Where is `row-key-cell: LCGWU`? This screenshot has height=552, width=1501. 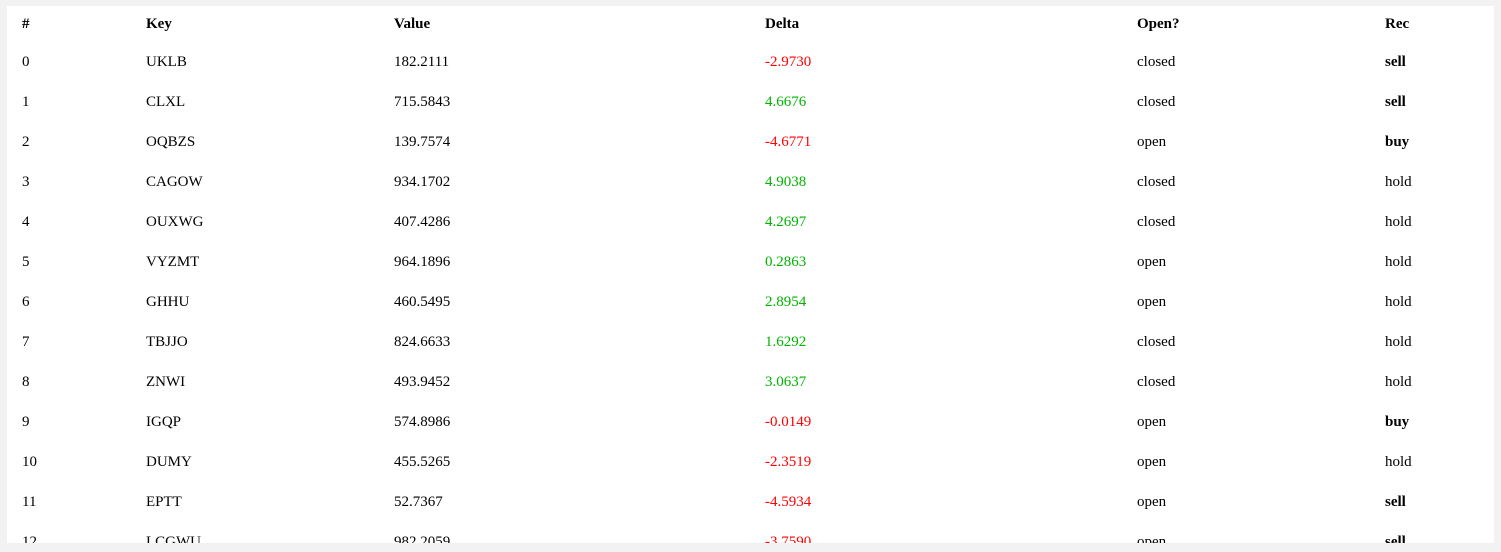
row-key-cell: LCGWU is located at coordinates (173, 538).